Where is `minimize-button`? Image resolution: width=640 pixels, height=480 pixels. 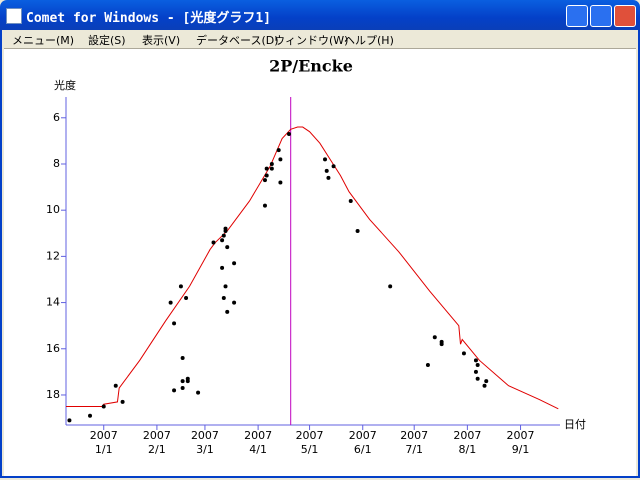 minimize-button is located at coordinates (577, 16).